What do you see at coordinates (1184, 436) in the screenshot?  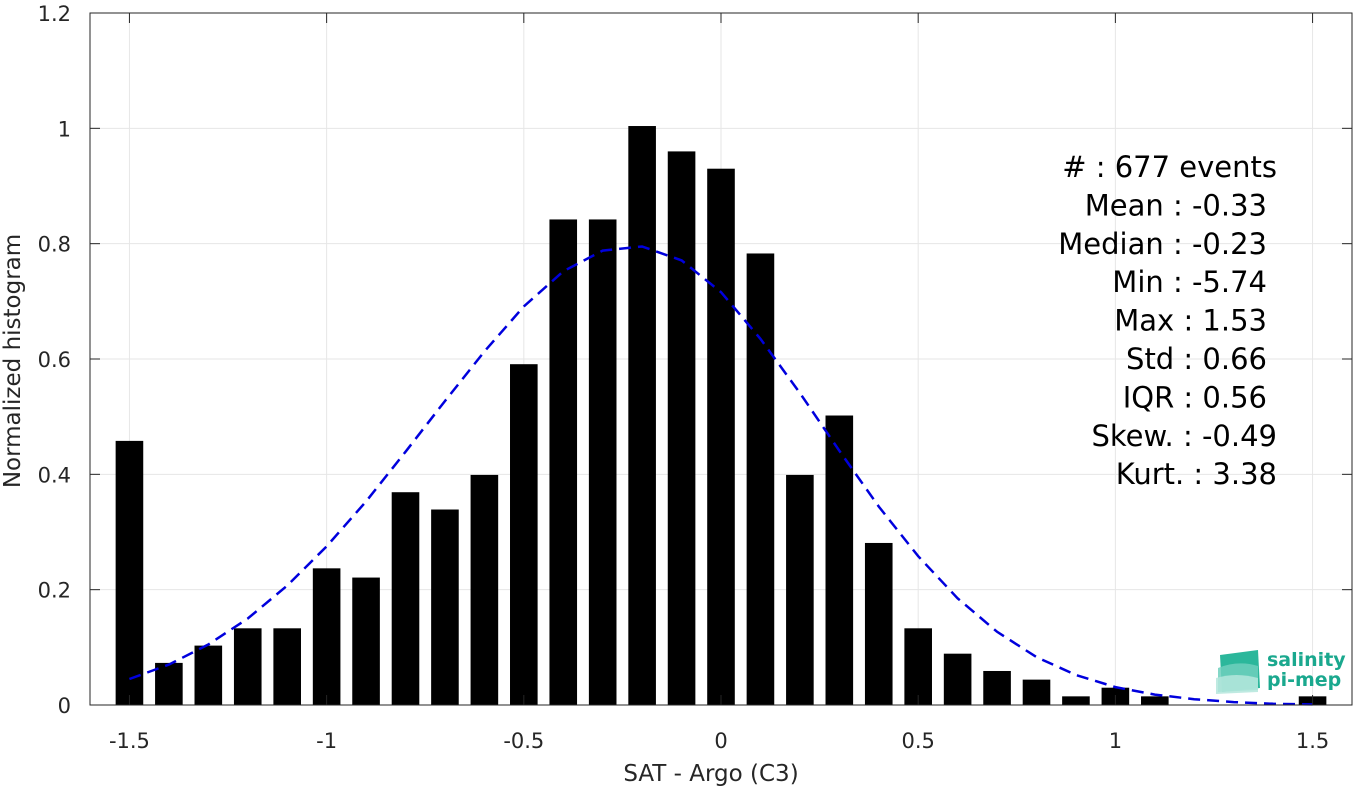 I see `stat-line: Skew. : -0.49` at bounding box center [1184, 436].